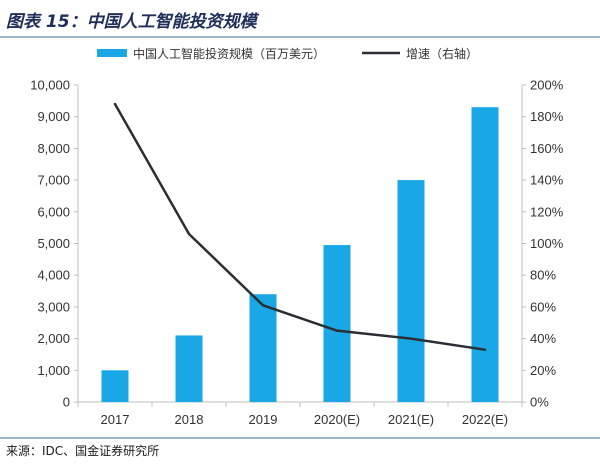  What do you see at coordinates (543, 306) in the screenshot?
I see `y-right-tick-label: 60%` at bounding box center [543, 306].